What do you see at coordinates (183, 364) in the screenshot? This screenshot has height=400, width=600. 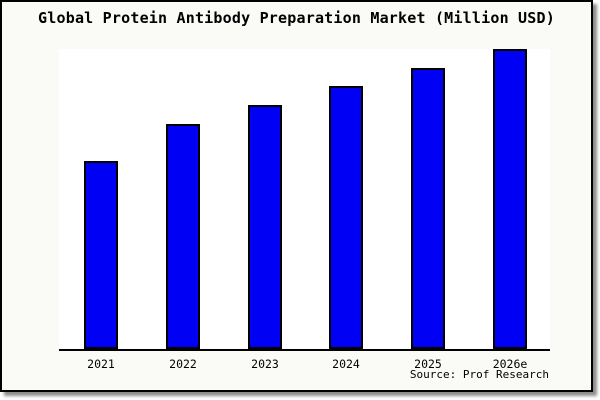 I see `x-tick-2022: 2022` at bounding box center [183, 364].